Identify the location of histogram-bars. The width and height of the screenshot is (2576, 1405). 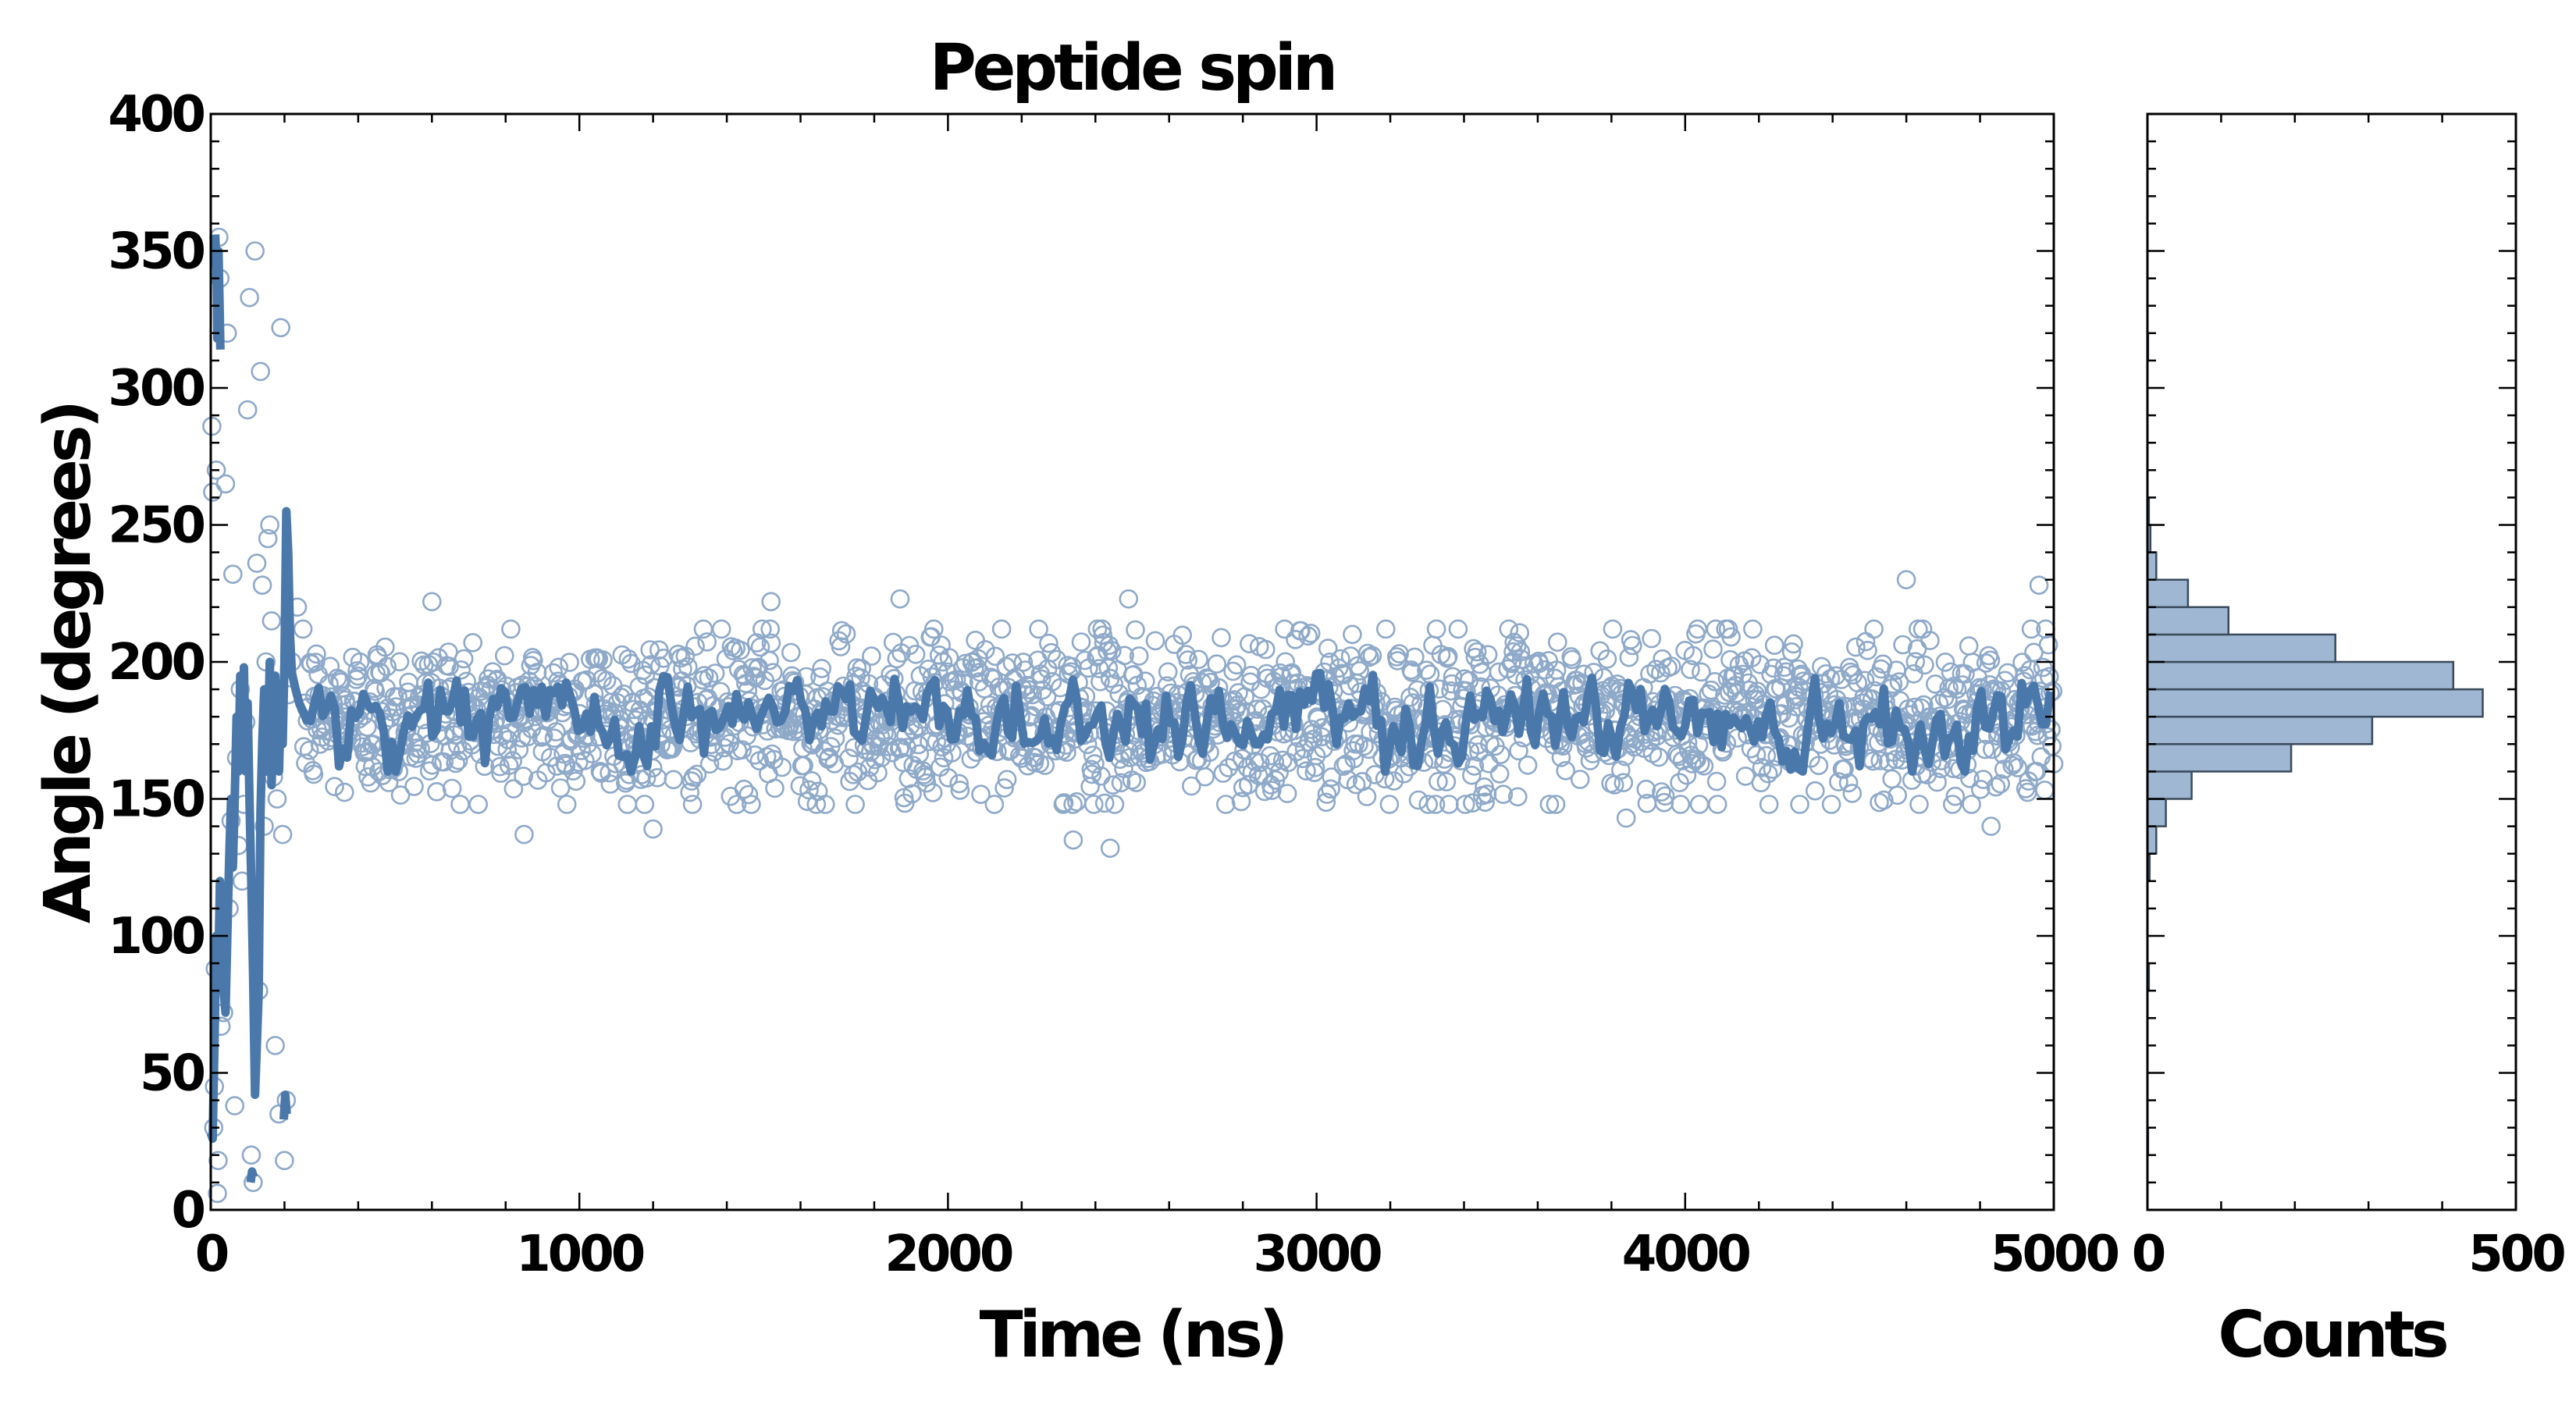
(2315, 745).